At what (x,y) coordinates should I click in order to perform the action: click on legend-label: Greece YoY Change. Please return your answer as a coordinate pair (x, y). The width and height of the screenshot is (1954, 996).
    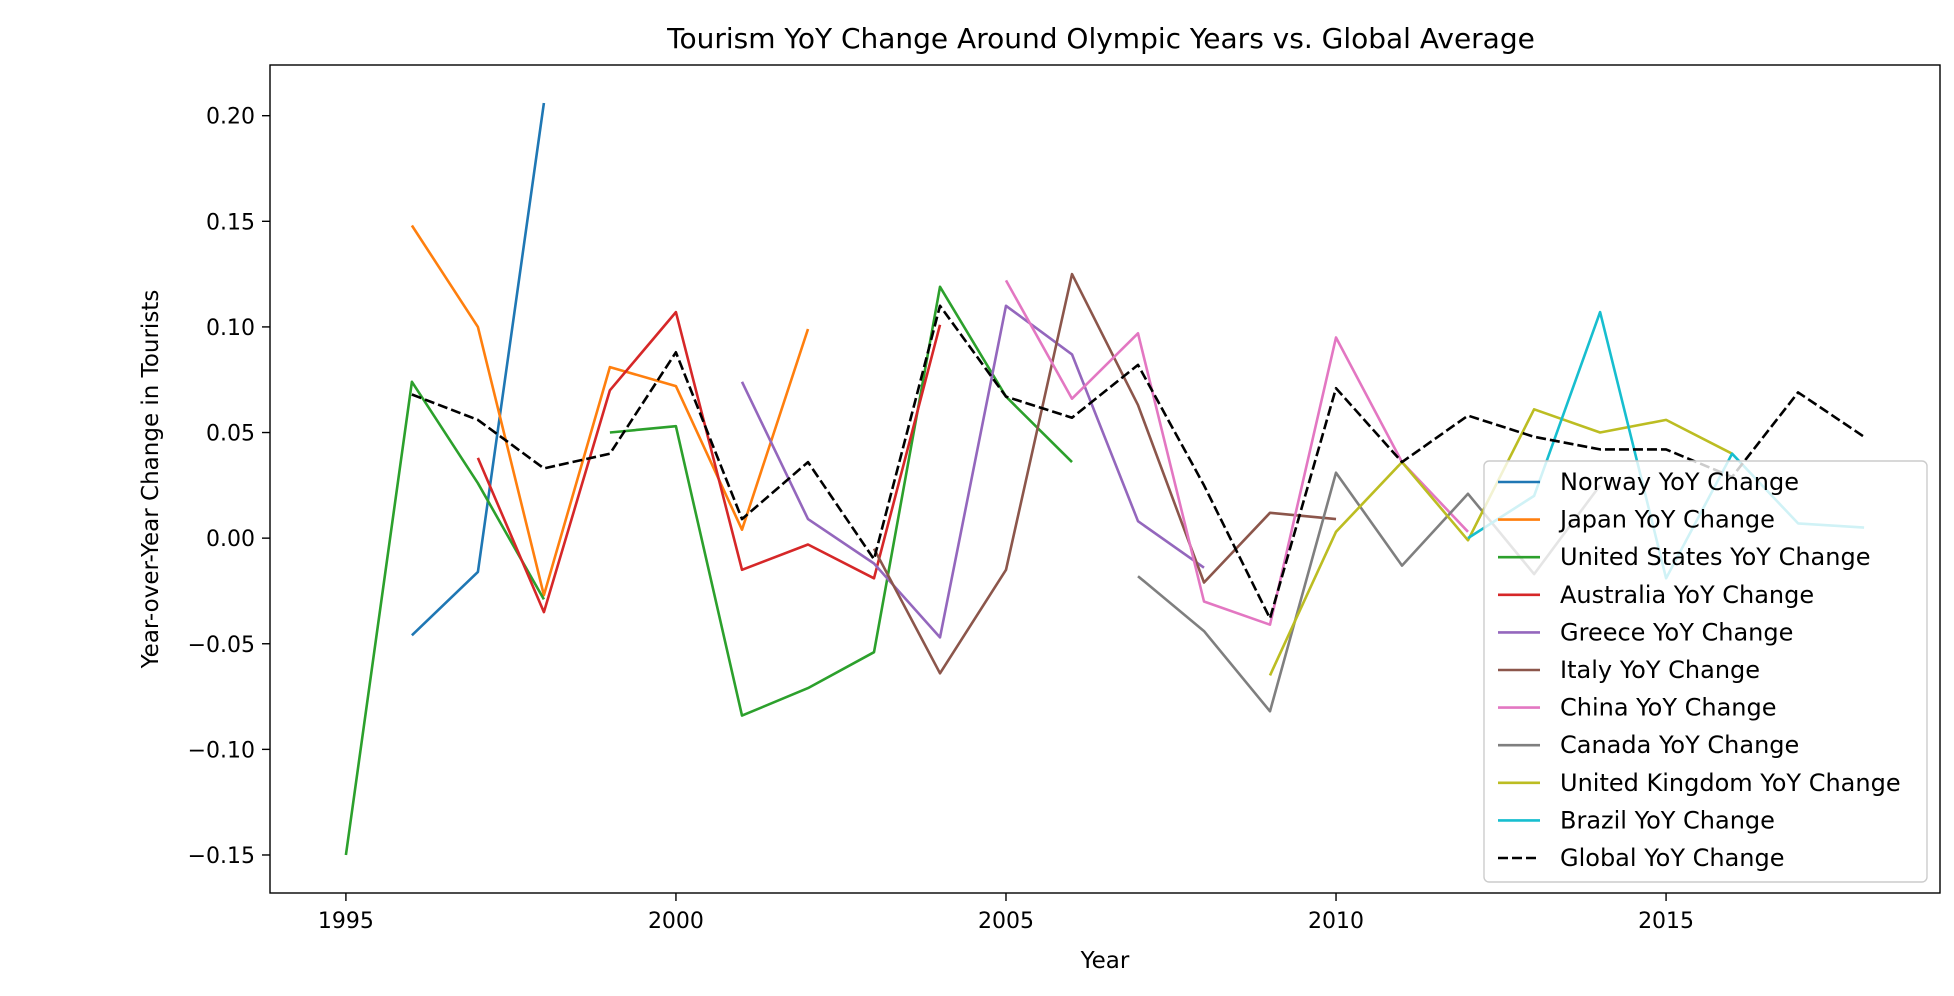
    Looking at the image, I should click on (1676, 632).